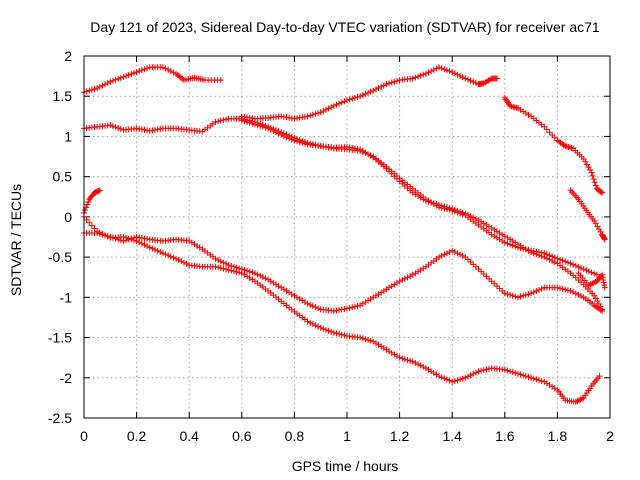  What do you see at coordinates (558, 436) in the screenshot?
I see `x-tick-label: 1.8` at bounding box center [558, 436].